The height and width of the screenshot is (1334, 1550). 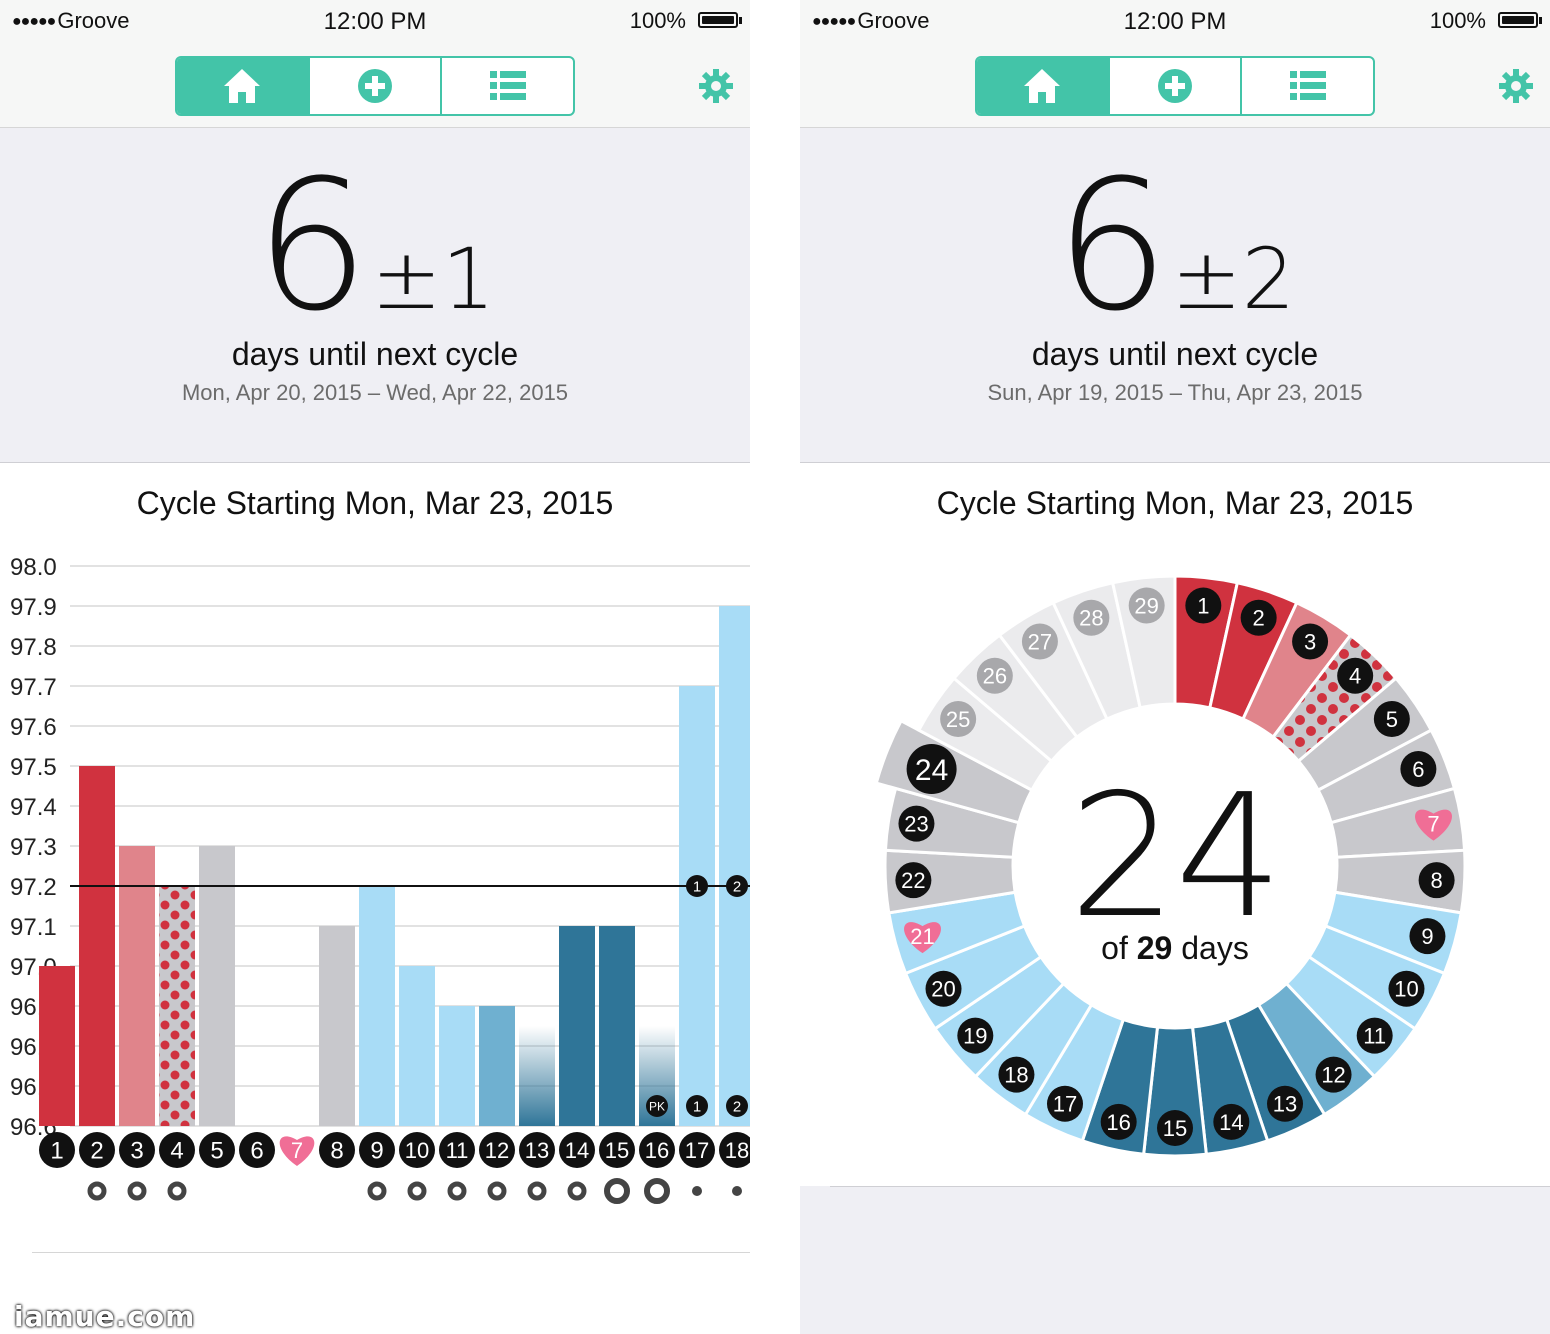 I want to click on status-time: 12:00 PM, so click(x=1175, y=21).